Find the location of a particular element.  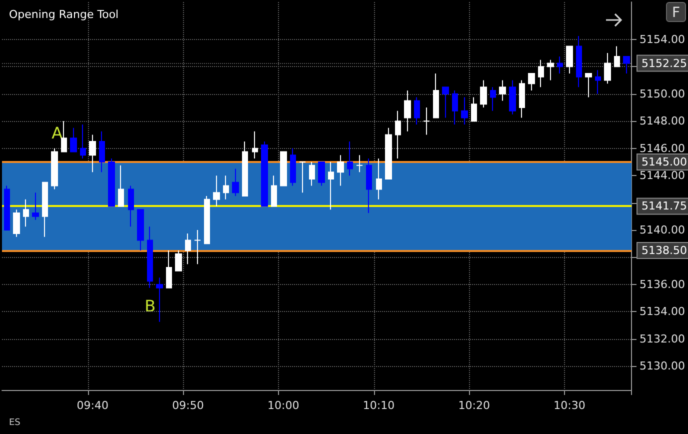

y-tick-label: 5136.00 is located at coordinates (663, 284).